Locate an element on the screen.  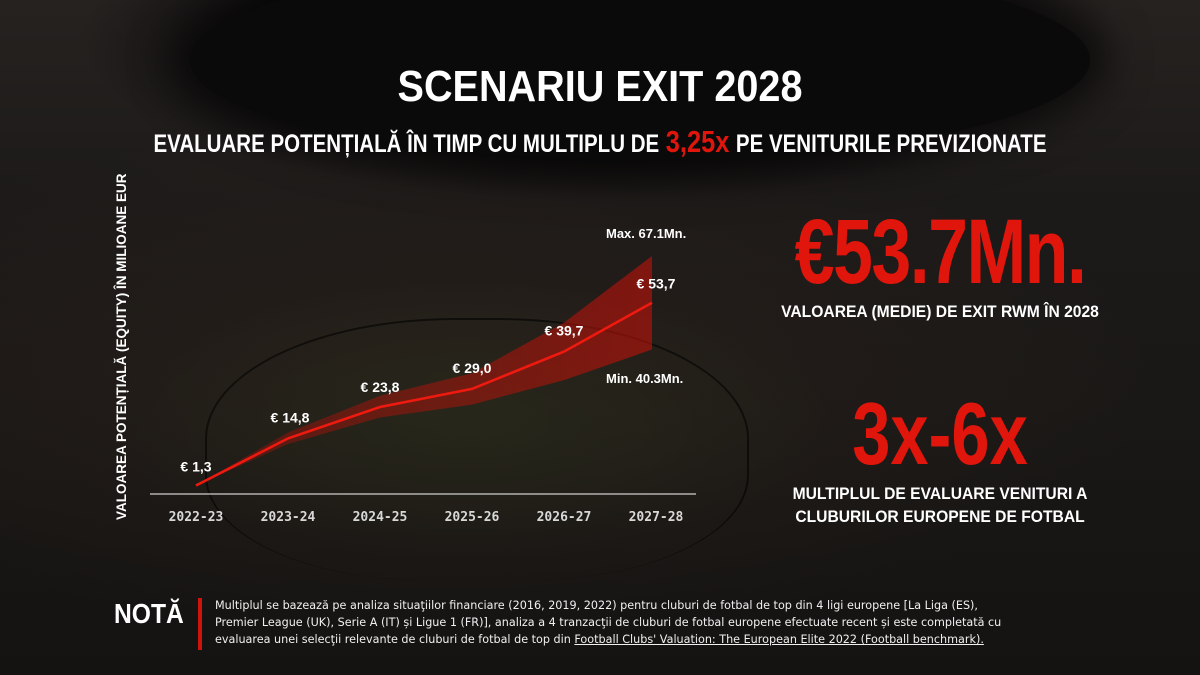
exit-value-caption: VALOAREA (MEDIE) DE EXIT RWM ÎN 2028 is located at coordinates (940, 311).